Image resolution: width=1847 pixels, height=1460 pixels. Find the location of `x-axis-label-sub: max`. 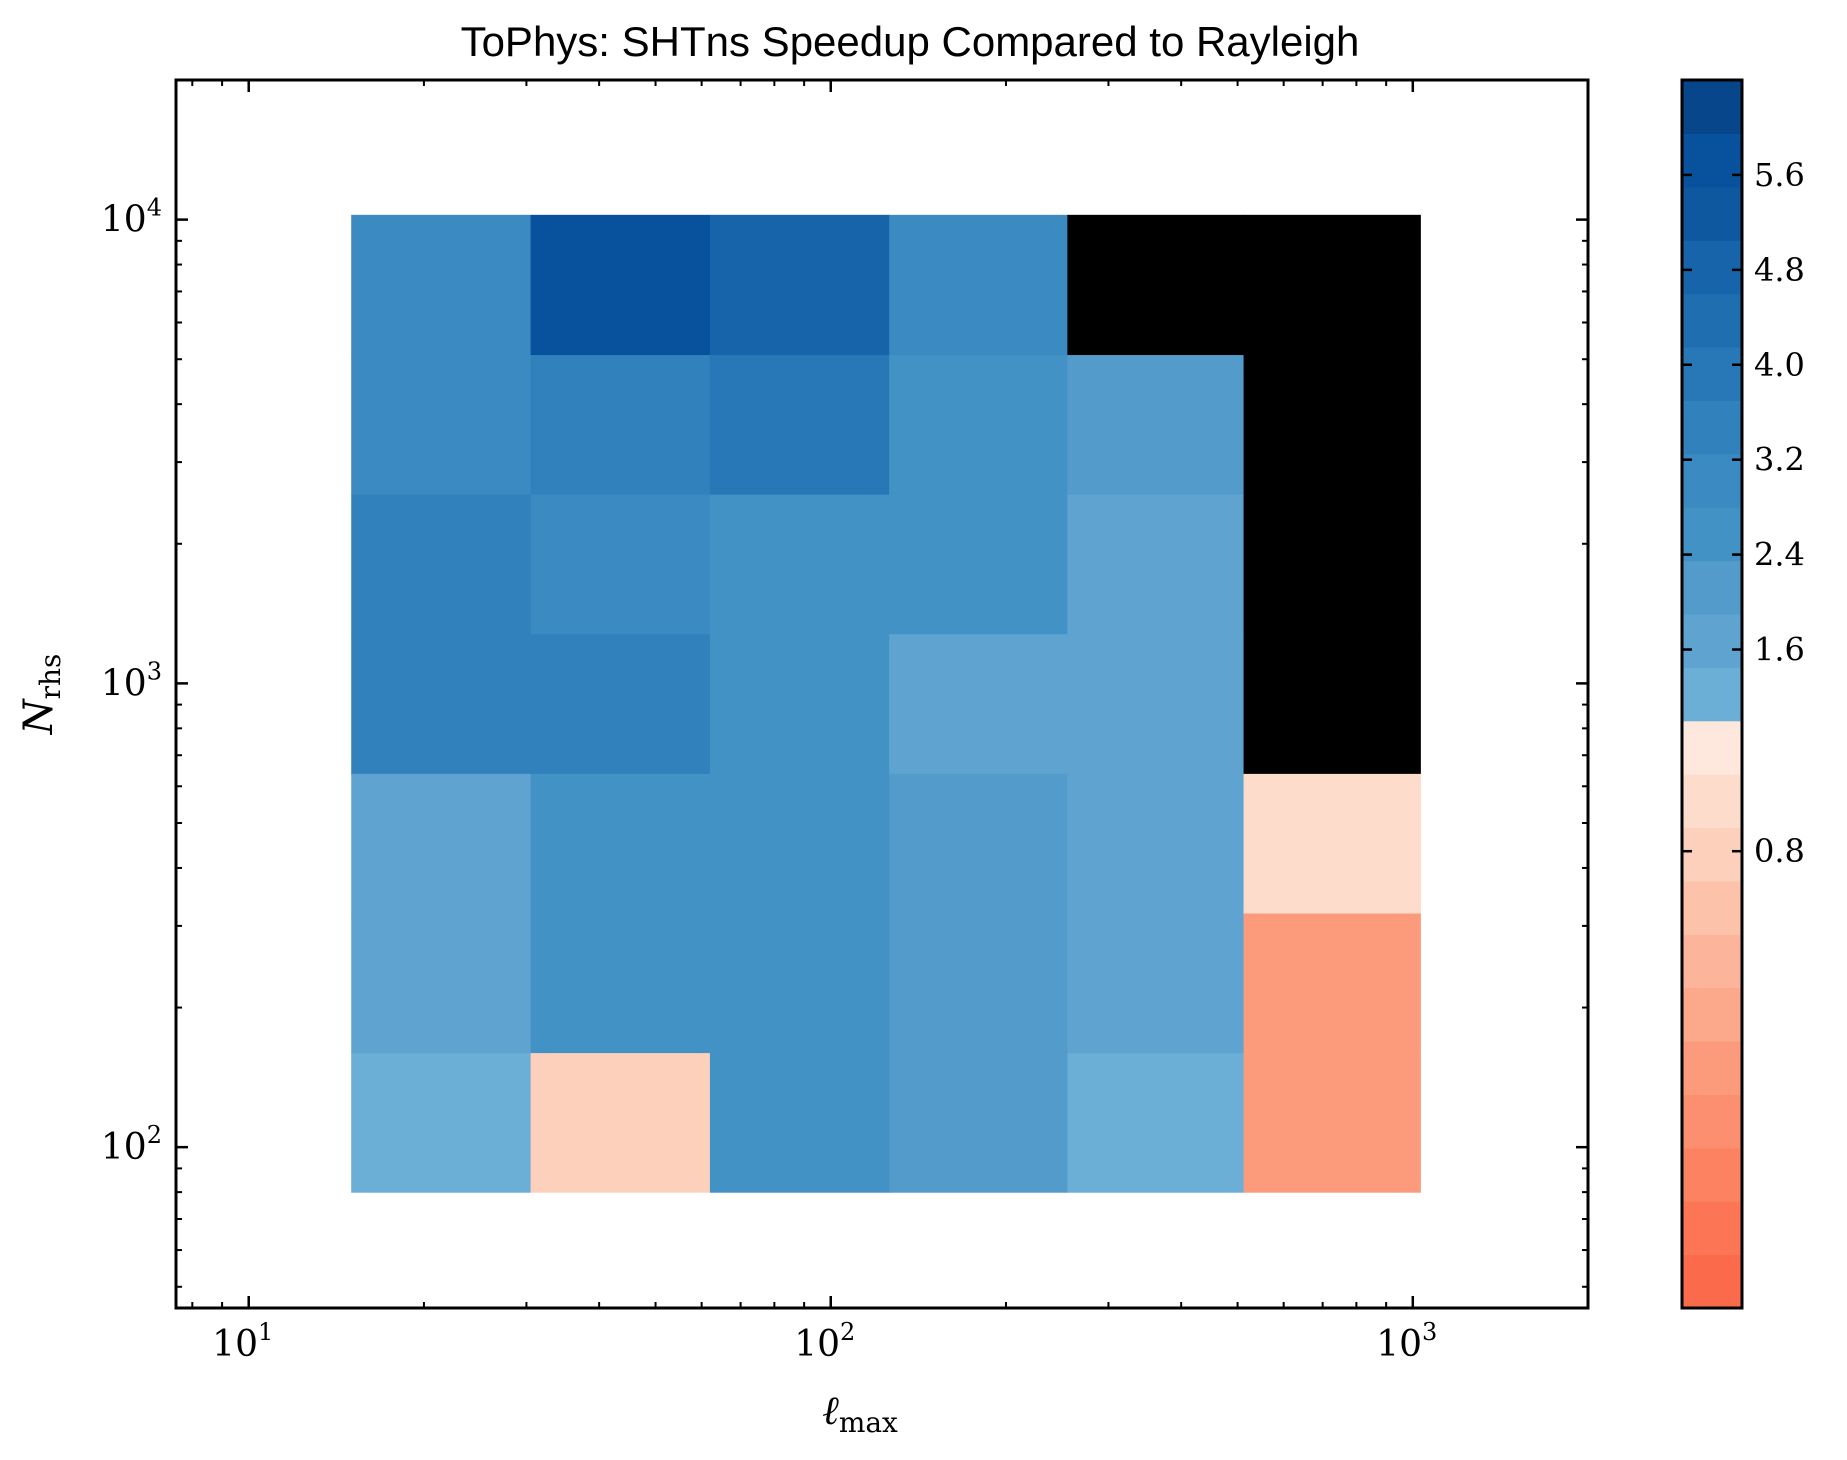

x-axis-label-sub: max is located at coordinates (868, 1422).